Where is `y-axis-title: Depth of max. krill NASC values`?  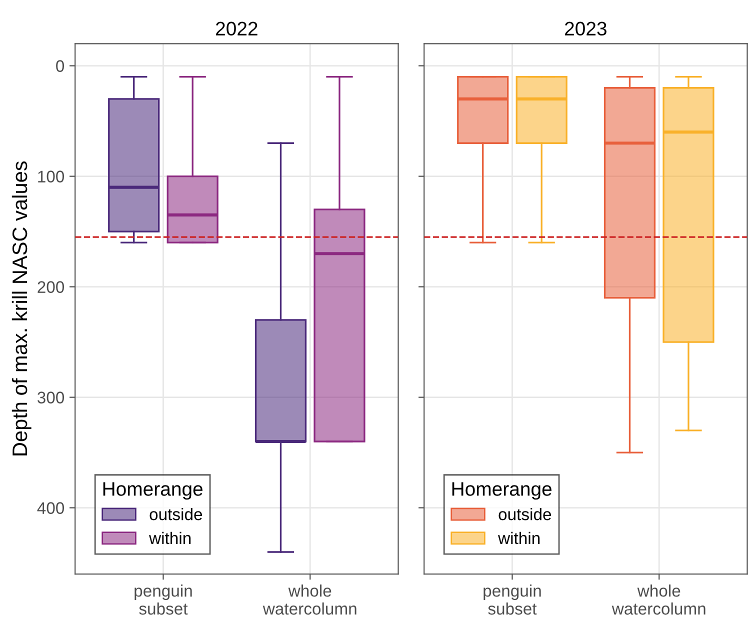 y-axis-title: Depth of max. krill NASC values is located at coordinates (22, 308).